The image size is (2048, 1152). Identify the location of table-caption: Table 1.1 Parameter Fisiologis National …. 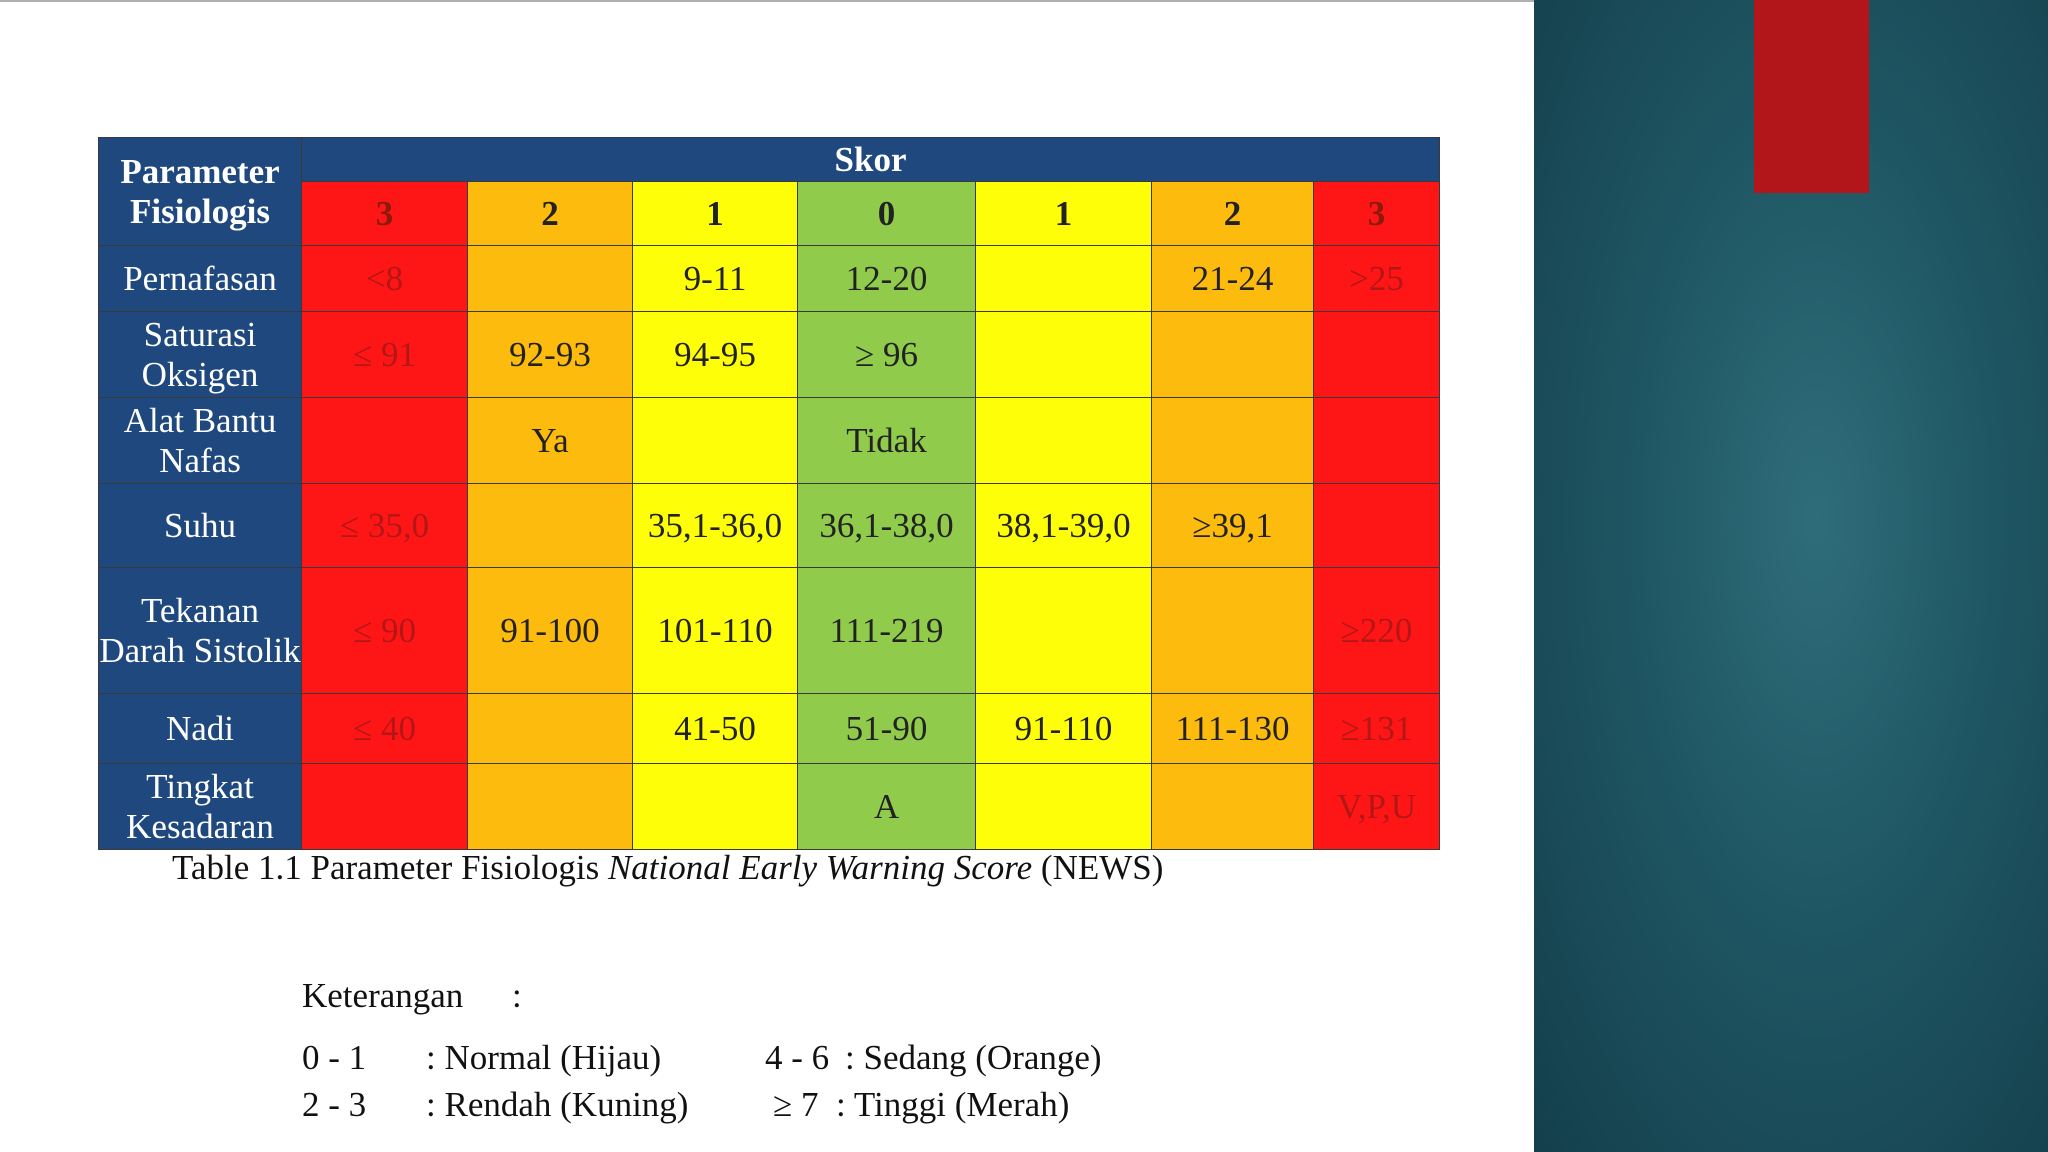
(667, 868).